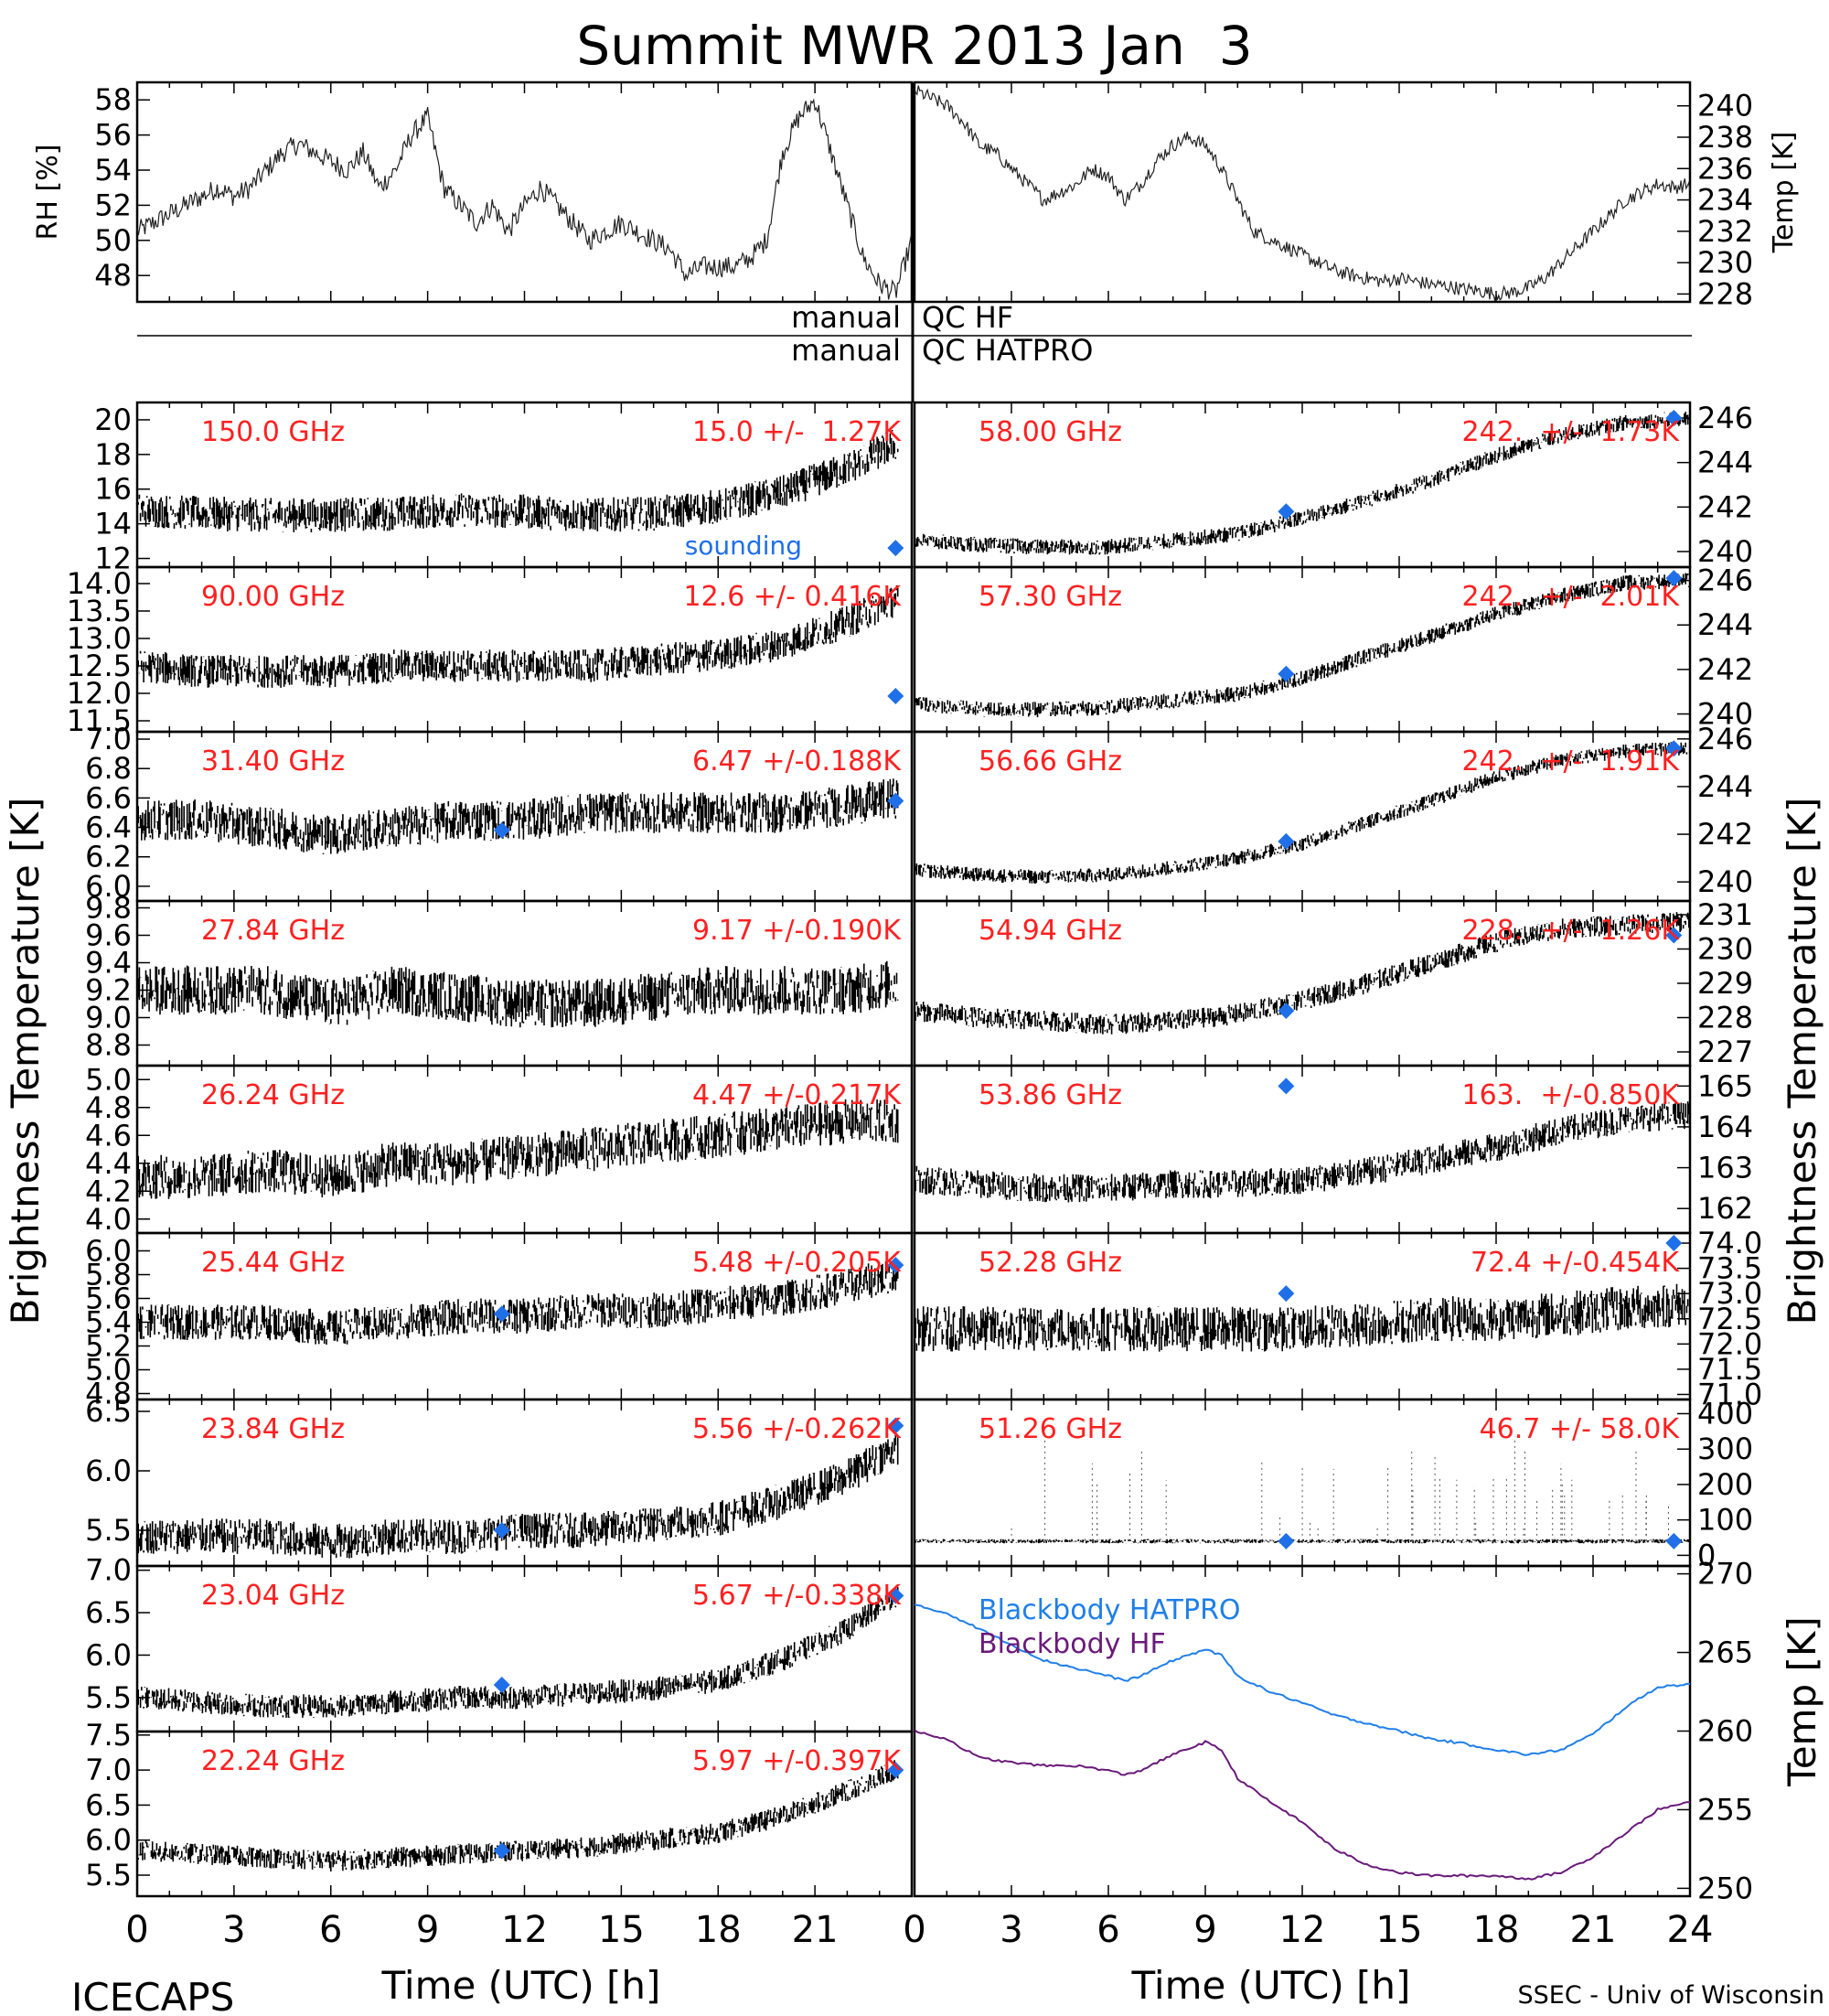 The image size is (1829, 2016). I want to click on ch-51.26-spikes, so click(1340, 1486).